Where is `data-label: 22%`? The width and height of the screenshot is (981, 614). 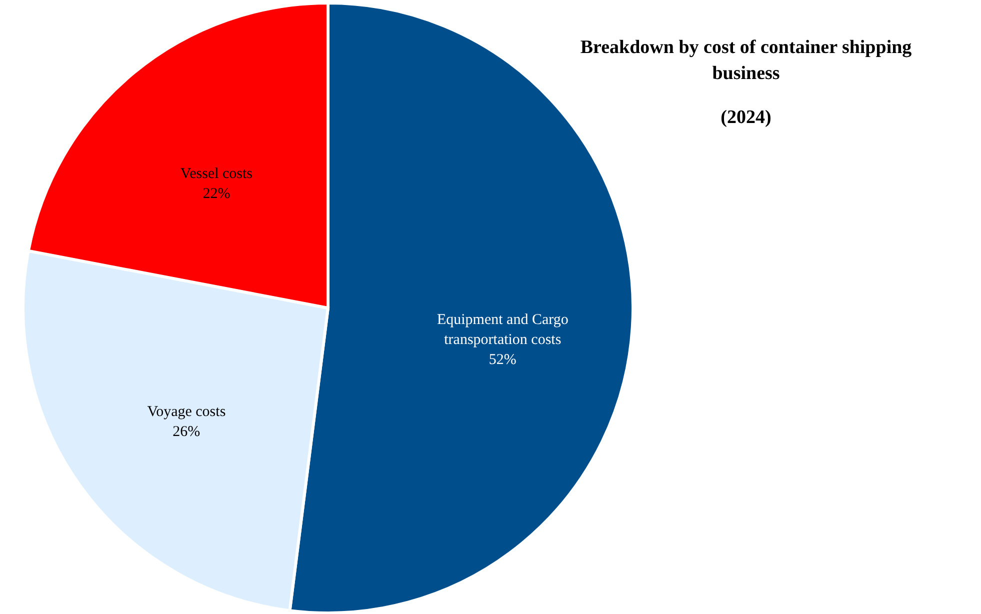
data-label: 22% is located at coordinates (216, 194).